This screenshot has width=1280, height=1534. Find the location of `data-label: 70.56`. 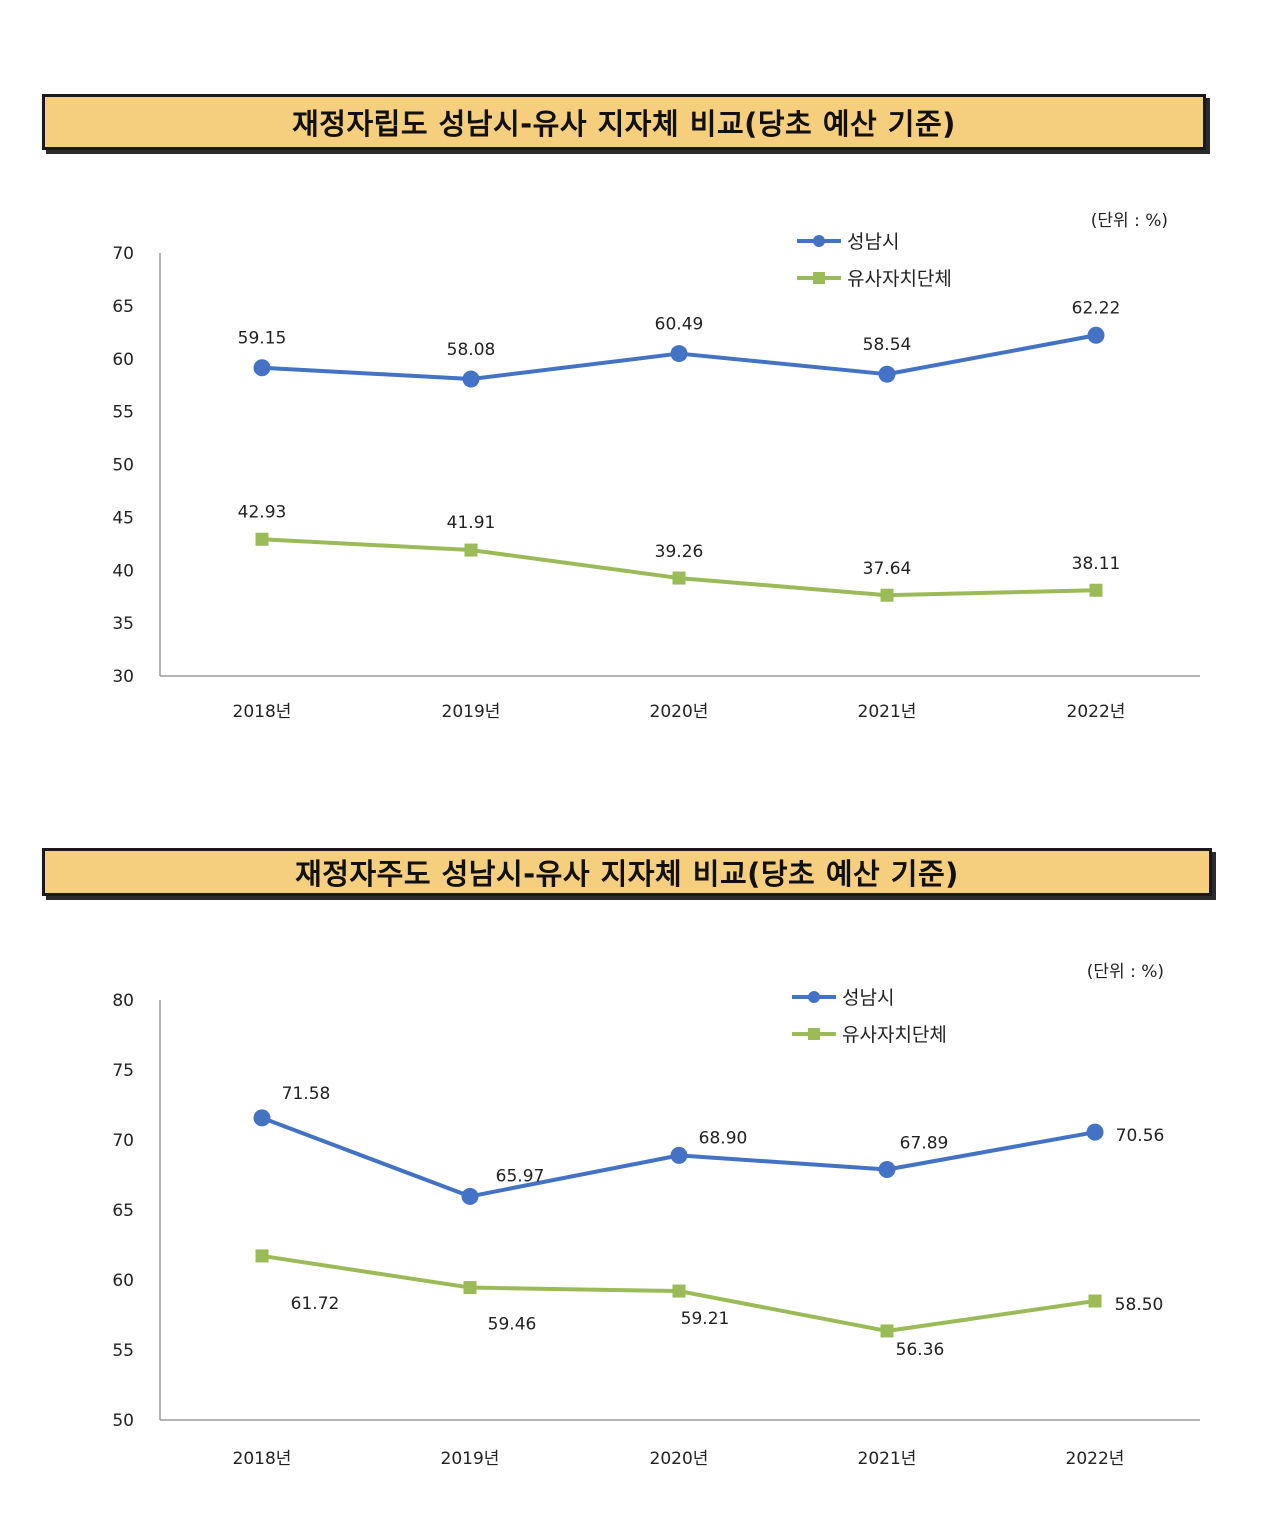

data-label: 70.56 is located at coordinates (1140, 1136).